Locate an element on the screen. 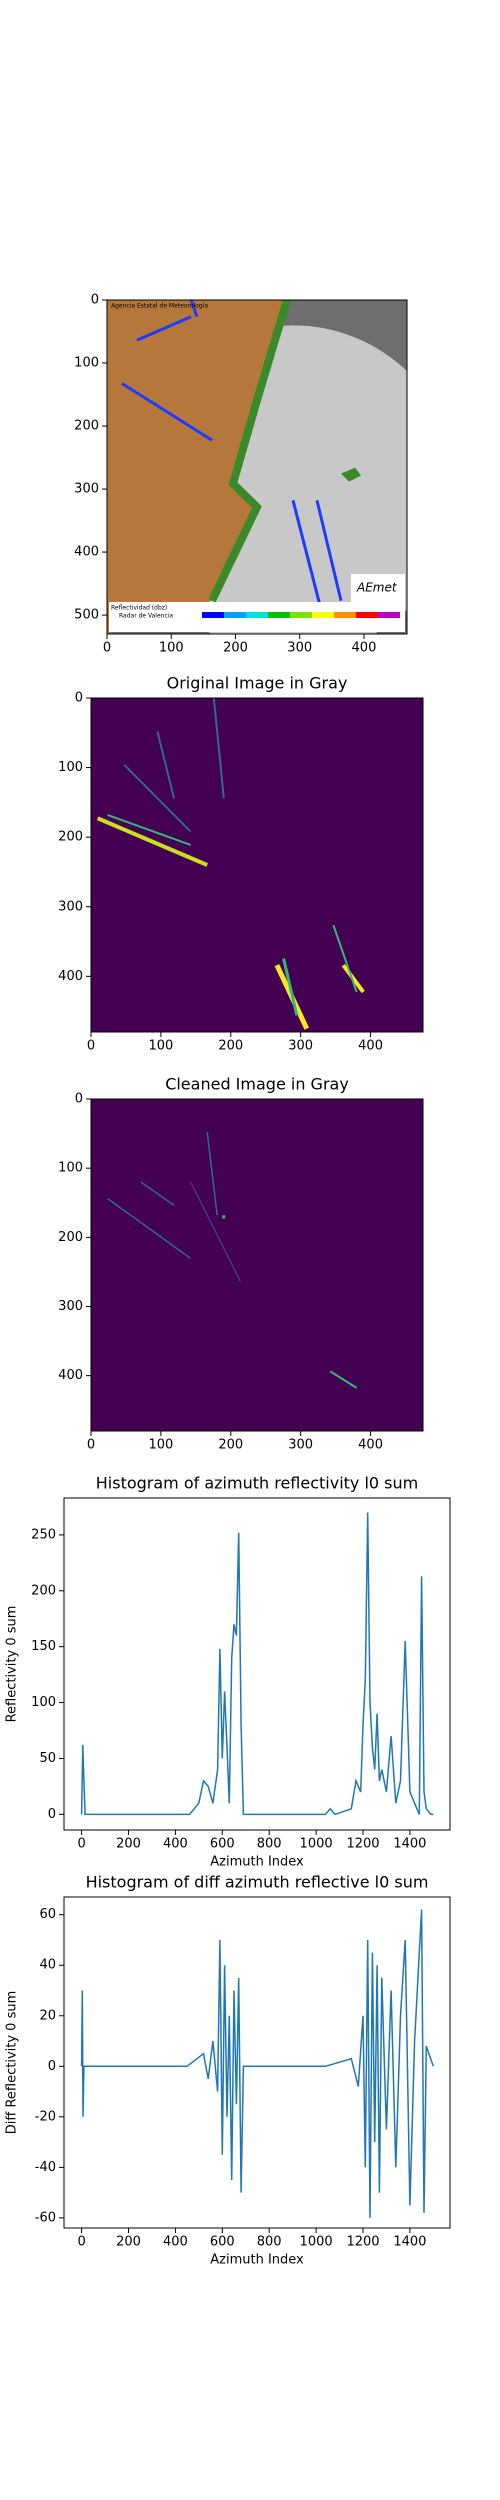 The image size is (500, 2500). y-tick-label: 150 is located at coordinates (43, 1646).